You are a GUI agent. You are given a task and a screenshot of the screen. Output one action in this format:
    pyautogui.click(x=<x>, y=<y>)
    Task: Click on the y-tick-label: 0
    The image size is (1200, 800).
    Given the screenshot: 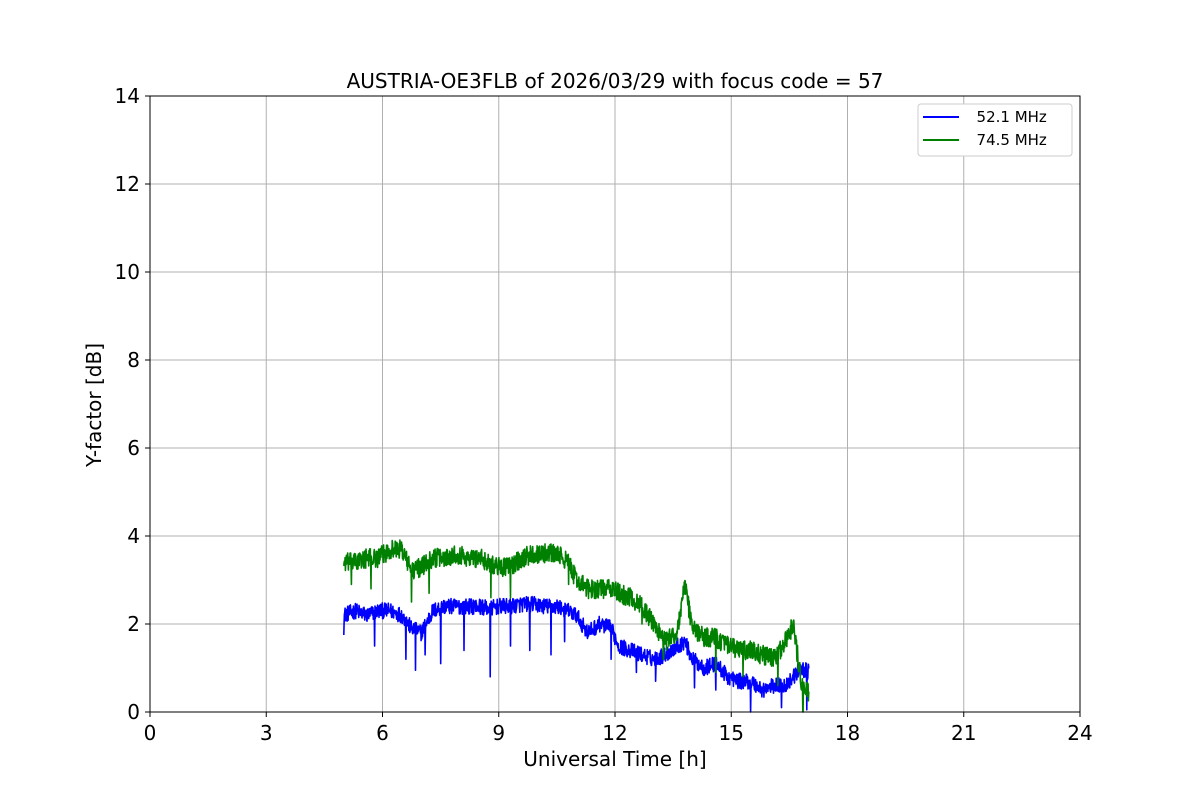 What is the action you would take?
    pyautogui.click(x=133, y=712)
    